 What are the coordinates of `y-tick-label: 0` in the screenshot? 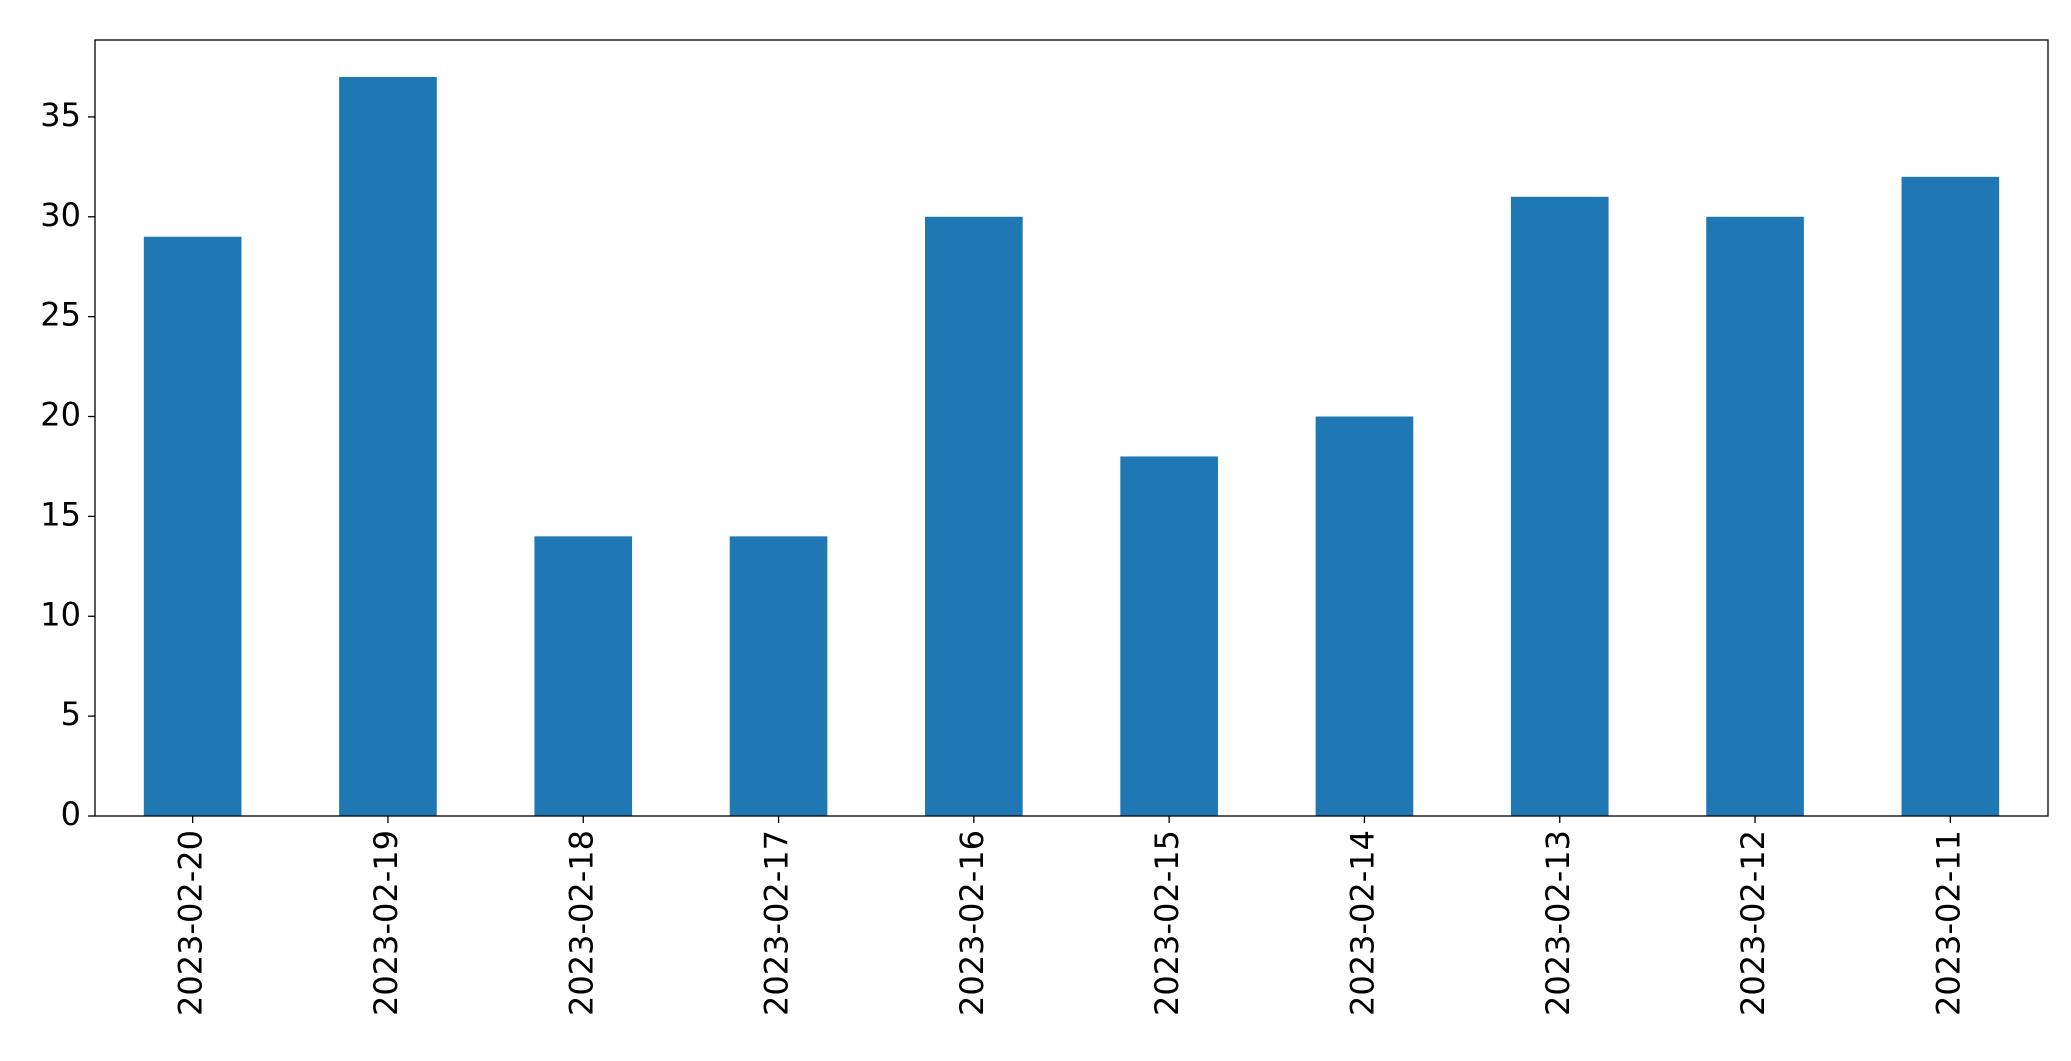 It's located at (71, 814).